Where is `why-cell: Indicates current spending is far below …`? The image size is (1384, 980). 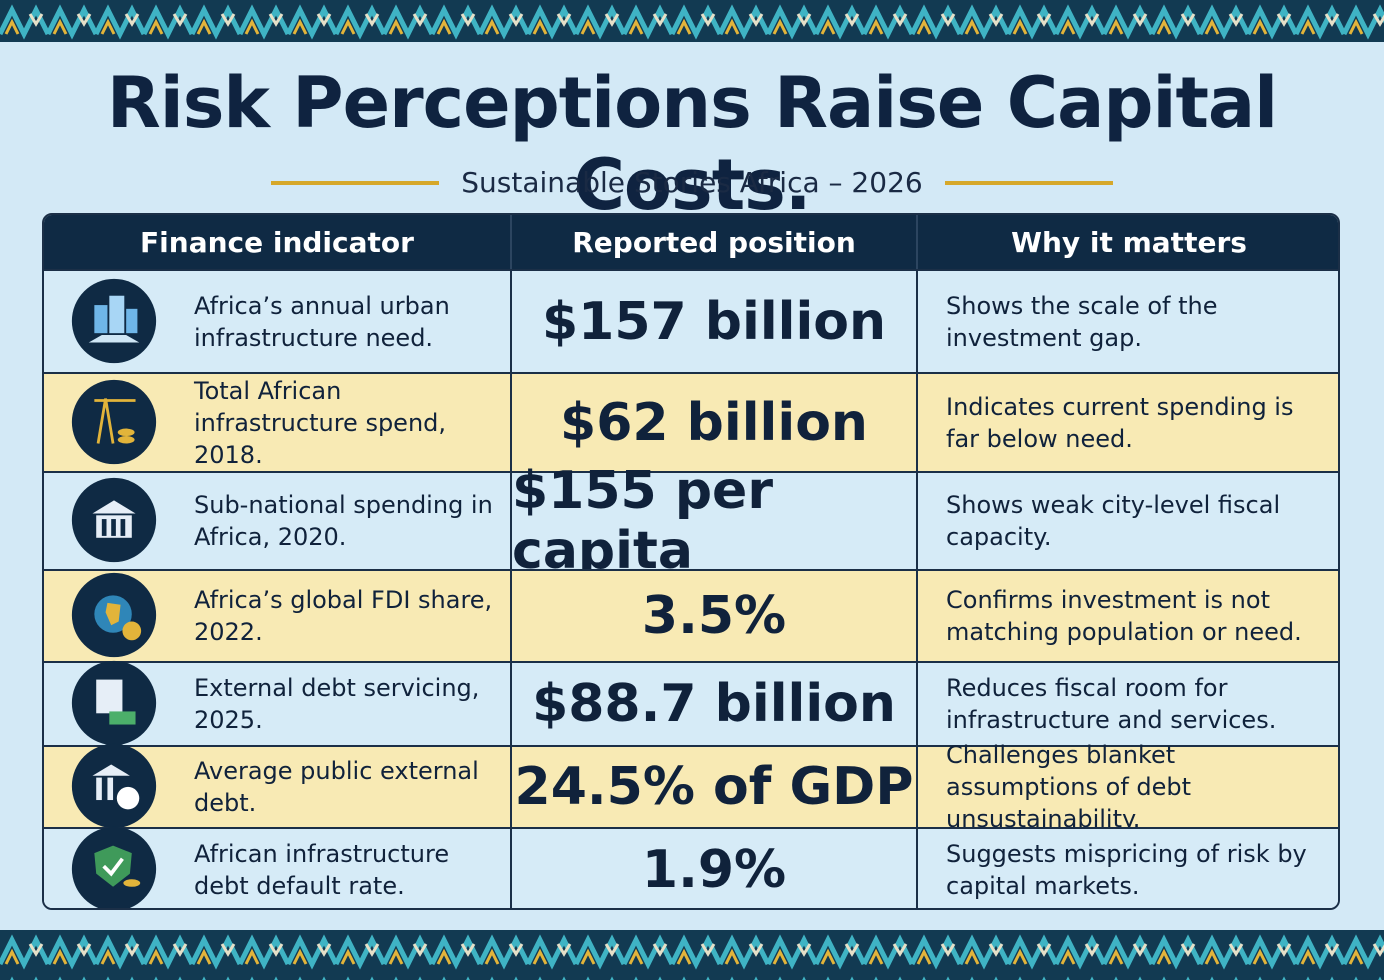 why-cell: Indicates current spending is far below … is located at coordinates (1127, 421).